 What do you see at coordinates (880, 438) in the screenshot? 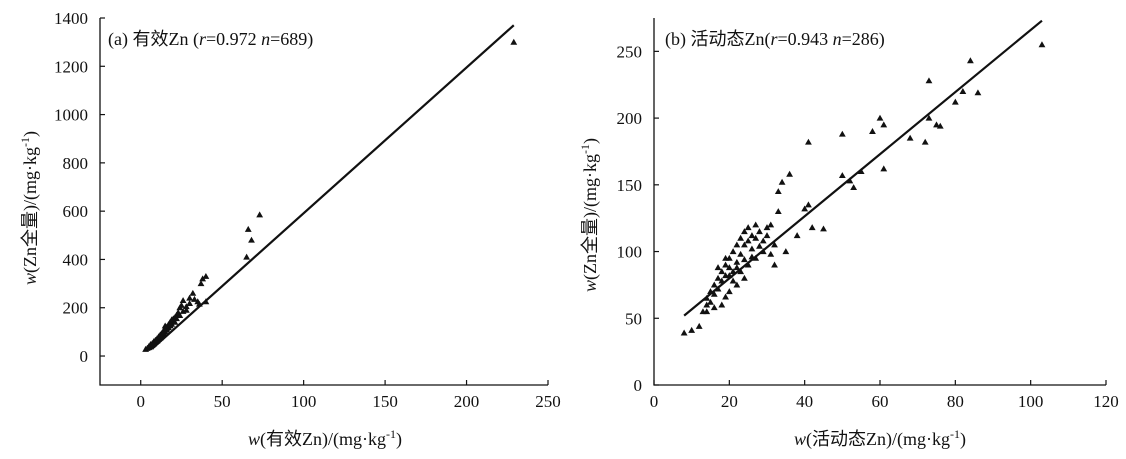
I see `panel-b-xlabel: w(活动态Zn)/(mg·kg-1)` at bounding box center [880, 438].